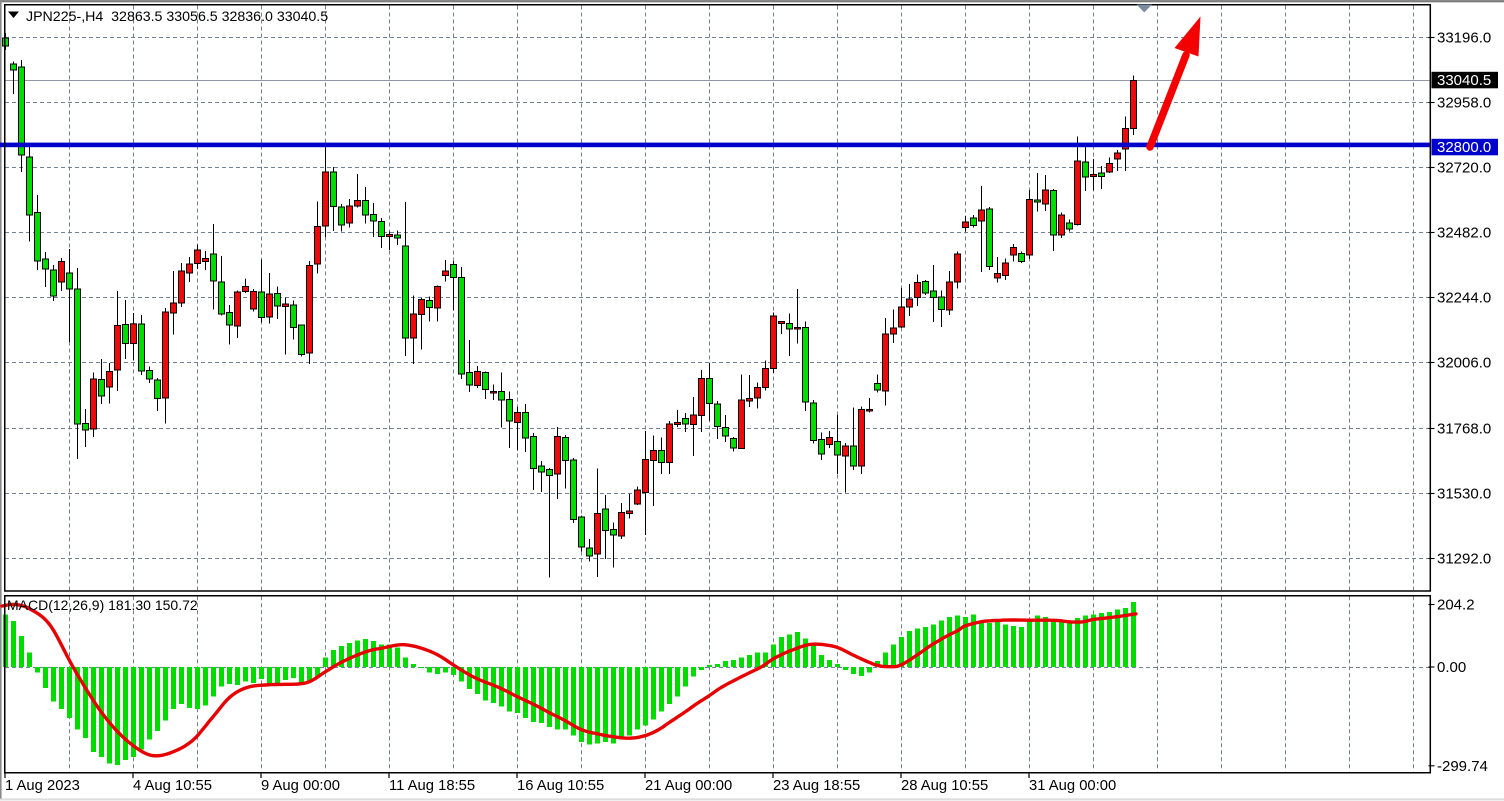  What do you see at coordinates (688, 786) in the screenshot?
I see `svg-text: 21 Aug 00:00` at bounding box center [688, 786].